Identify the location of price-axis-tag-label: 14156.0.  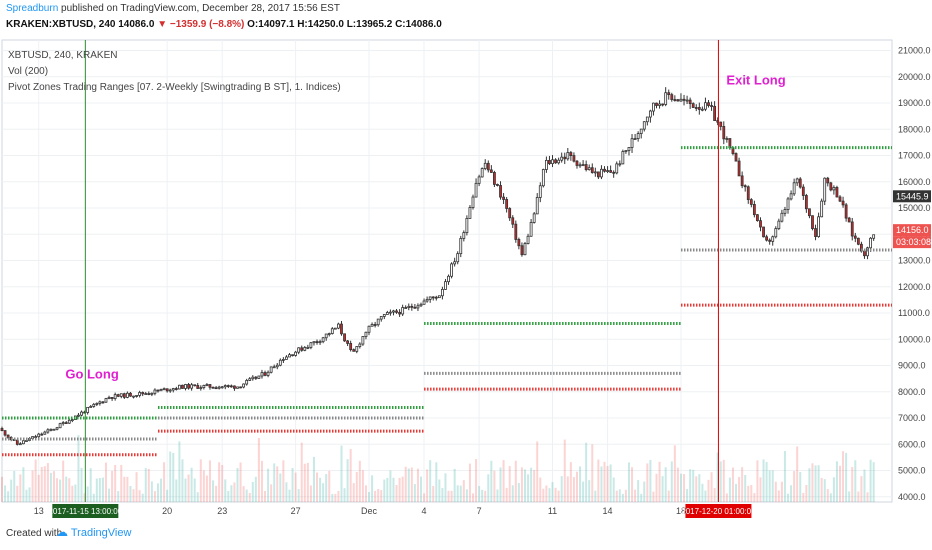
(912, 230).